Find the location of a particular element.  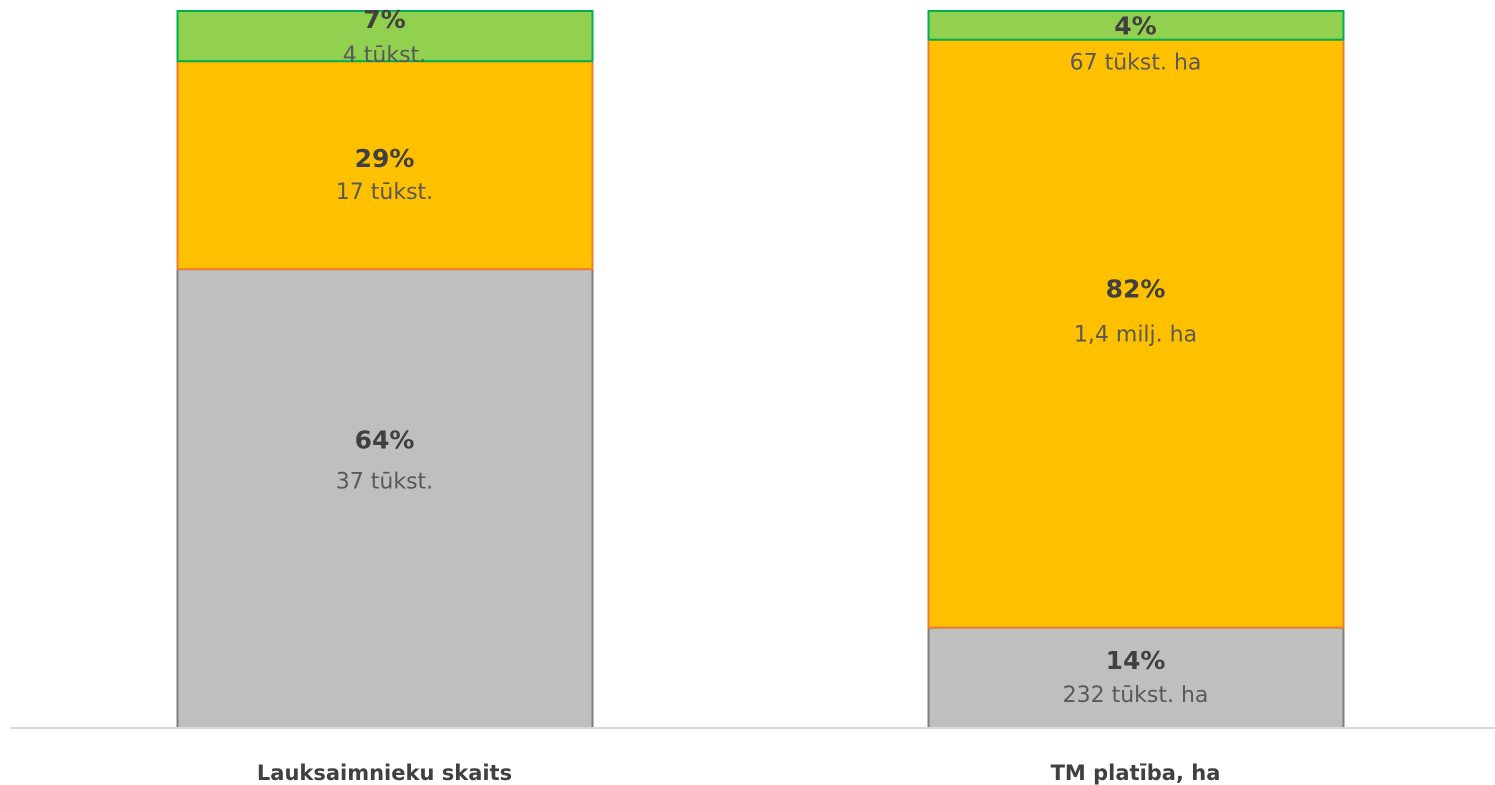

category-label: Lauksaimnieku skaits is located at coordinates (384, 773).